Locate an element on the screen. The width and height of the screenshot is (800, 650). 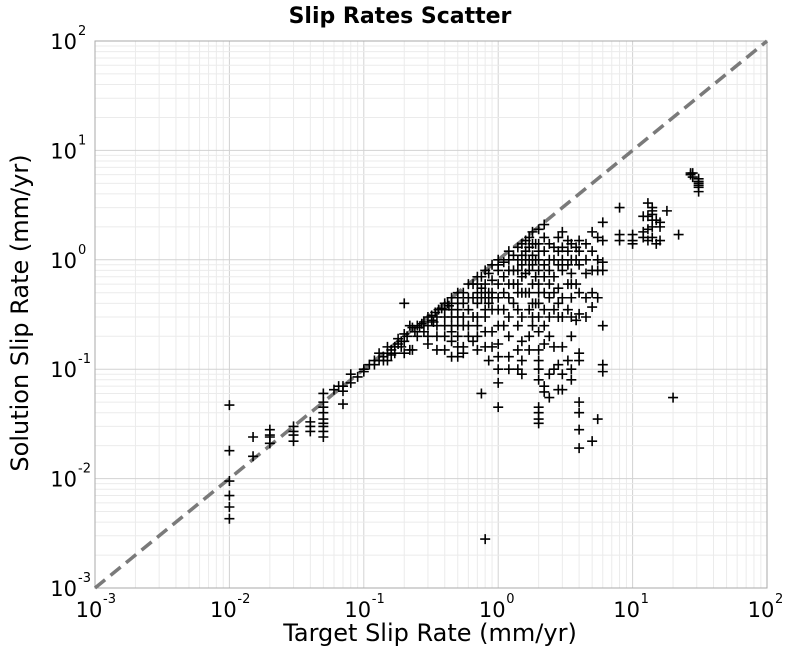
x-tick-label: 10 -3 is located at coordinates (96, 607).